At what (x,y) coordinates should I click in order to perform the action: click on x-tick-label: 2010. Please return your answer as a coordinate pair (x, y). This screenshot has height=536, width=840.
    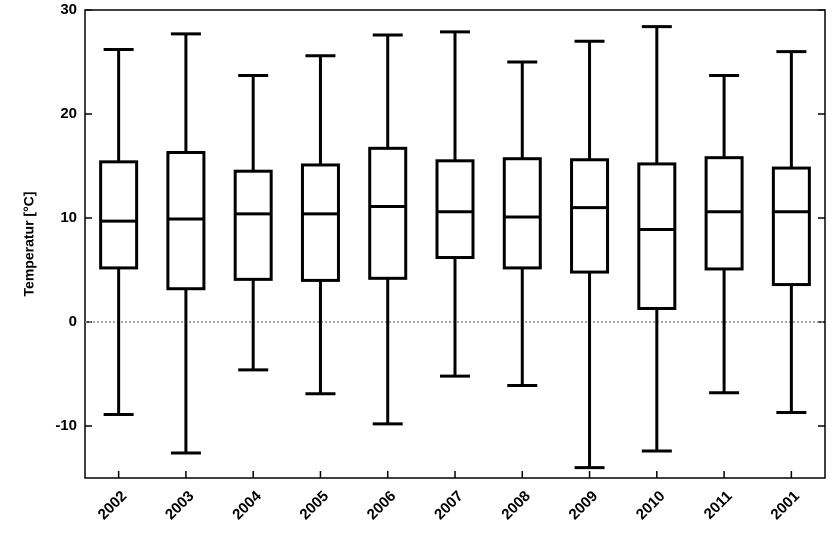
    Looking at the image, I should click on (651, 506).